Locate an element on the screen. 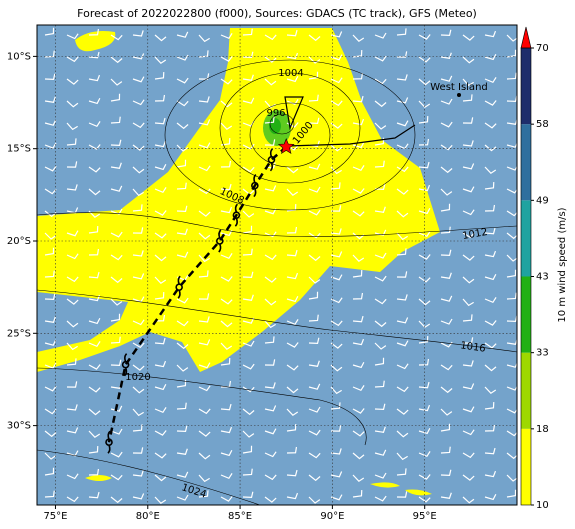 Image resolution: width=575 pixels, height=529 pixels. storm-symbol is located at coordinates (236, 215).